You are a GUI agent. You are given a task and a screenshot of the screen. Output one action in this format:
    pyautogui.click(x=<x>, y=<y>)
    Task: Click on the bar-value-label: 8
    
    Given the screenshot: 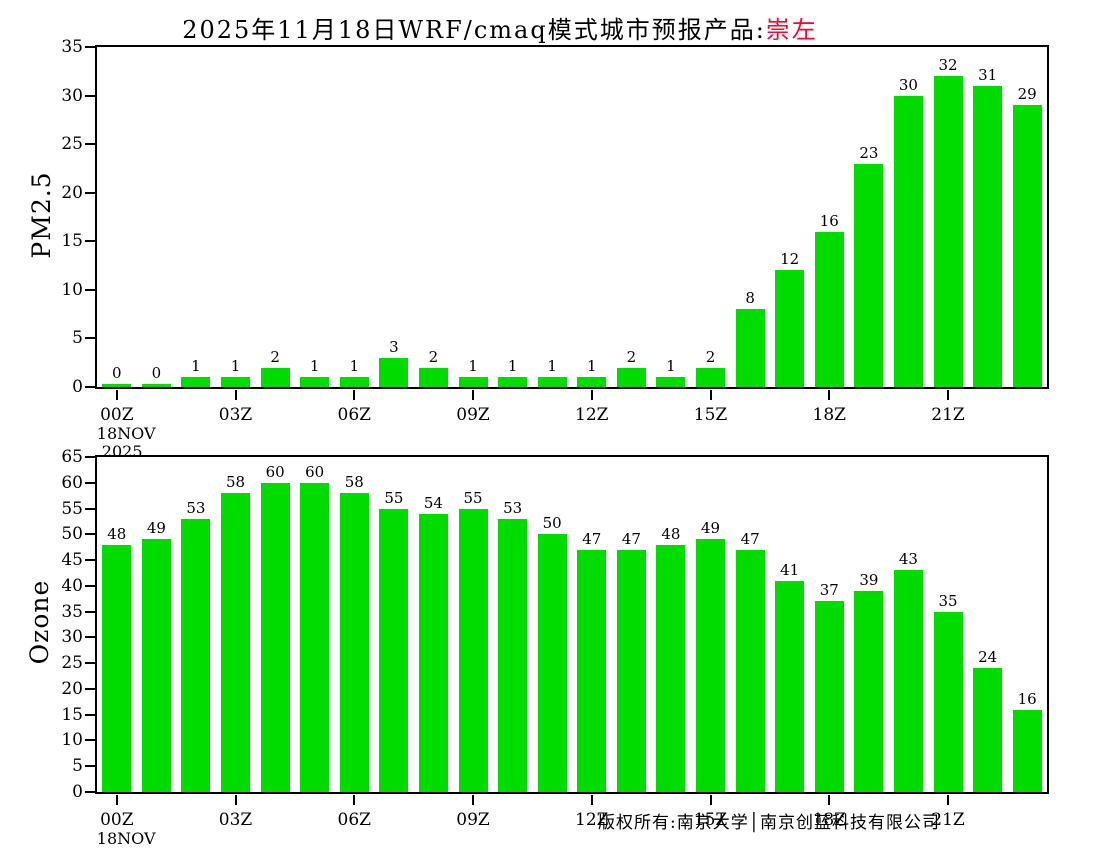 What is the action you would take?
    pyautogui.click(x=750, y=298)
    